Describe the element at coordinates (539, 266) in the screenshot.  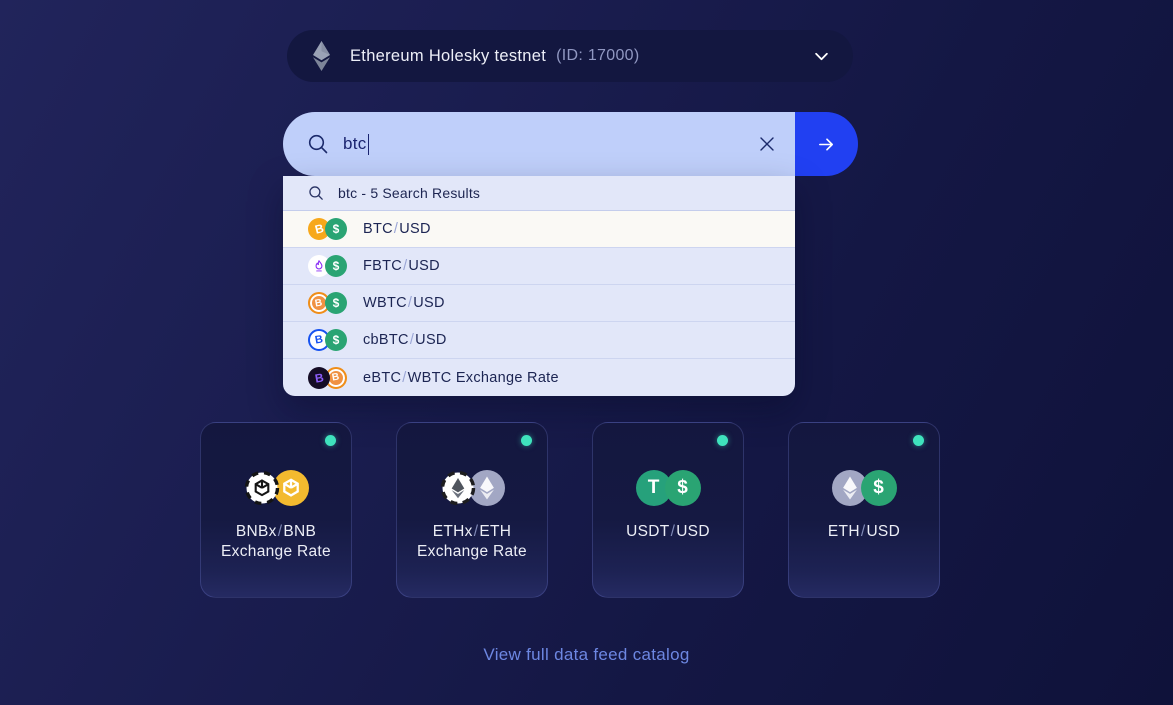
I see `search-result-row-fbtc-usd: FBTC/USD` at that location.